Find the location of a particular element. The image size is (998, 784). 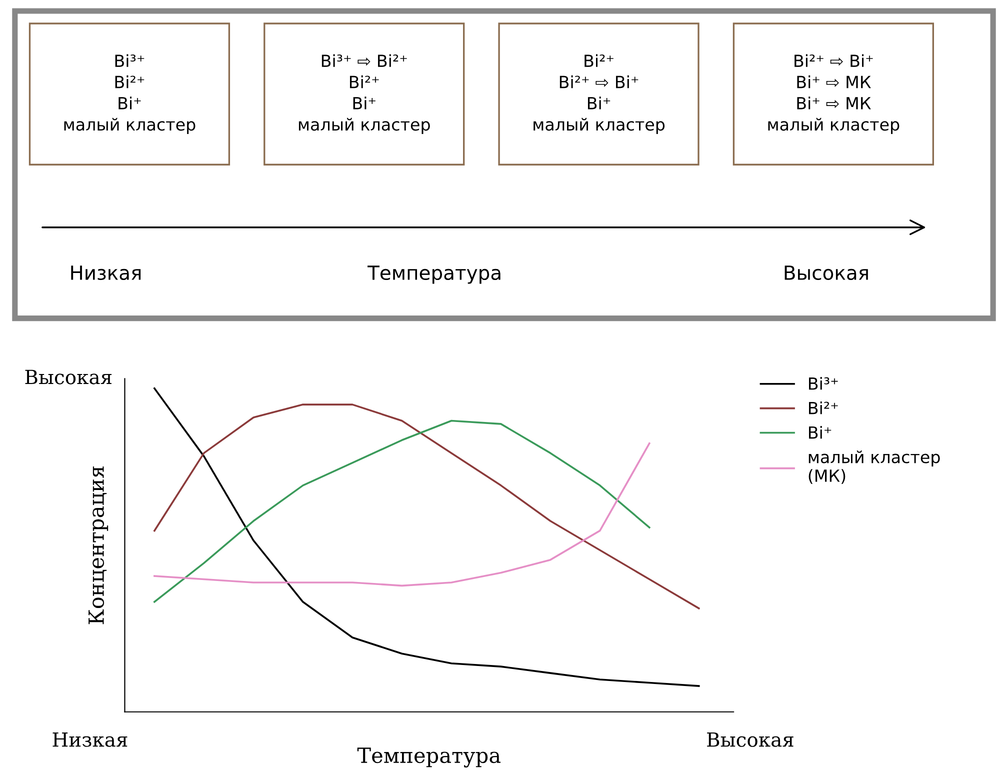

legend-label: малый кластер (МК) is located at coordinates (874, 467).